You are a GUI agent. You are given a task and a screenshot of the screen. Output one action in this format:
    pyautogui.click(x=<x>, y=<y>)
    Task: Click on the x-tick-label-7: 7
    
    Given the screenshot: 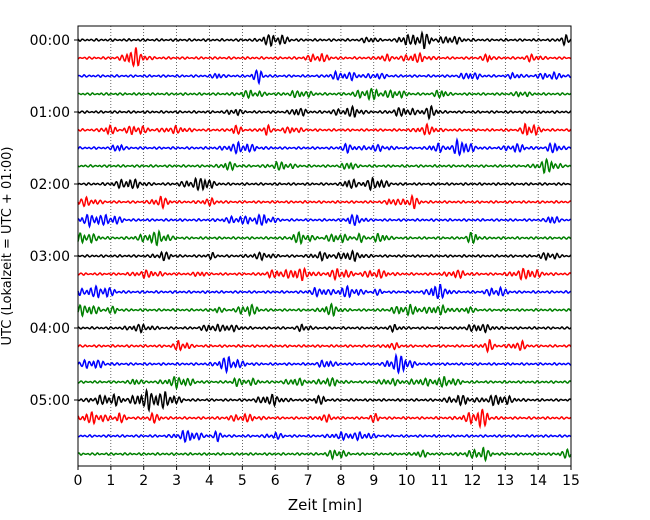 What is the action you would take?
    pyautogui.click(x=308, y=481)
    